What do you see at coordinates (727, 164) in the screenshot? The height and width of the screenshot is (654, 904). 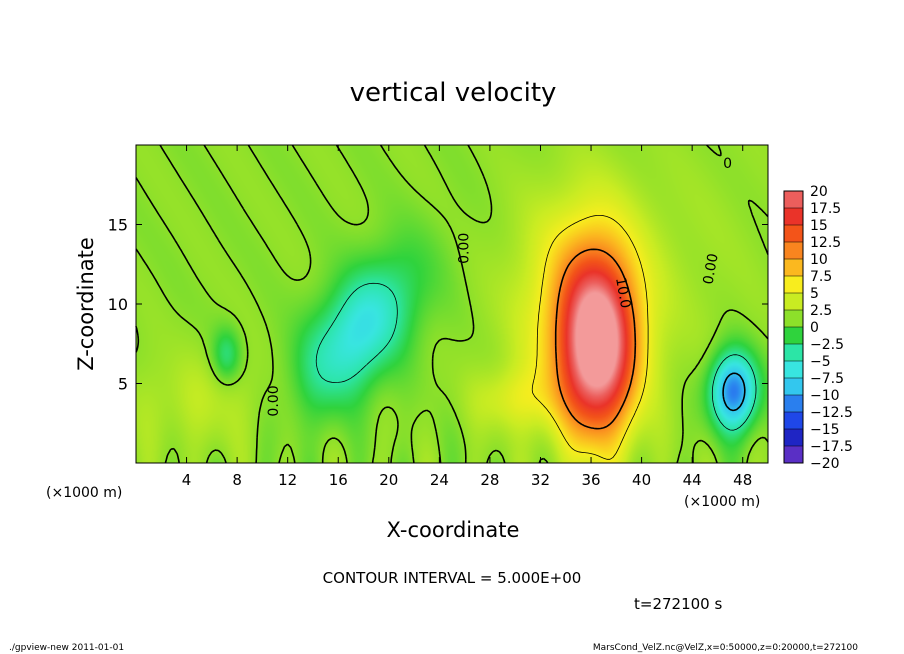 I see `contour-label-4: 0` at bounding box center [727, 164].